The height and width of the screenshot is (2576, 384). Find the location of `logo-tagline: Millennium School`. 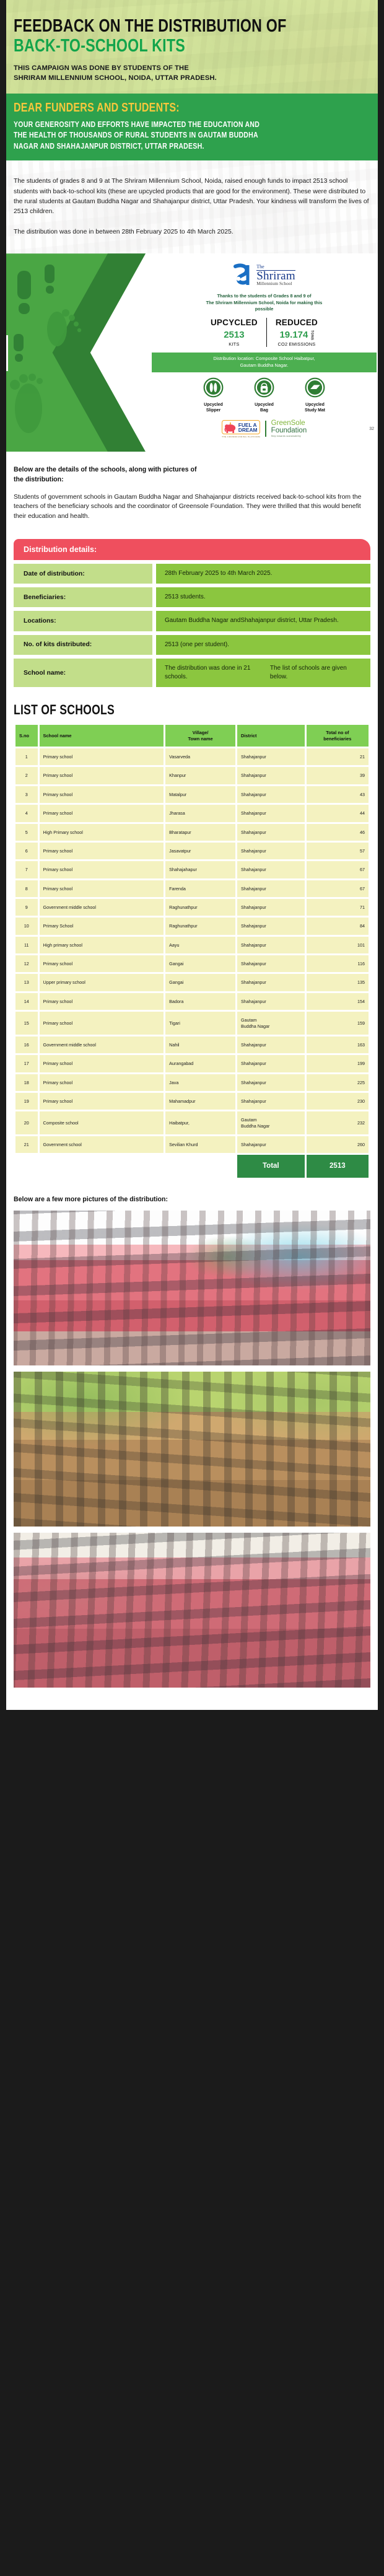

logo-tagline: Millennium School is located at coordinates (274, 283).